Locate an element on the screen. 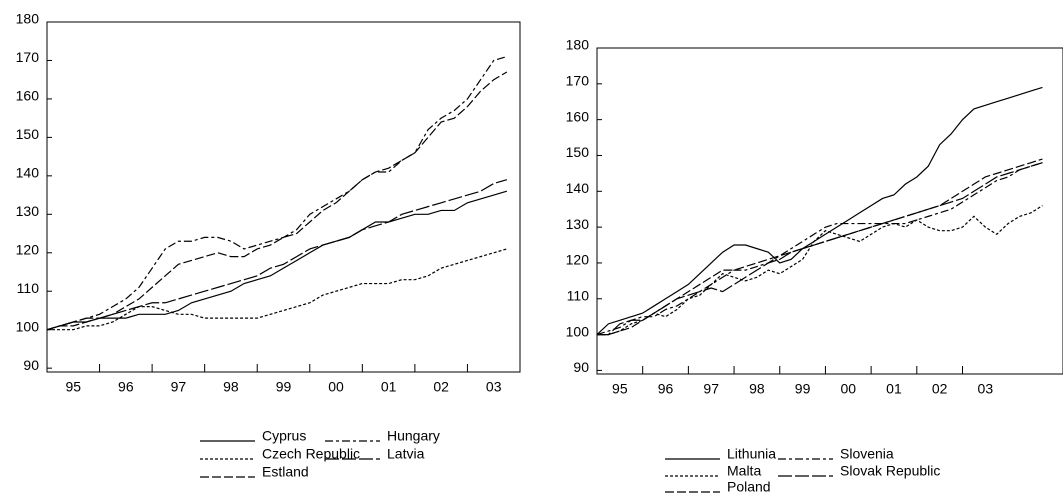  legend-label: Latvia is located at coordinates (406, 454).